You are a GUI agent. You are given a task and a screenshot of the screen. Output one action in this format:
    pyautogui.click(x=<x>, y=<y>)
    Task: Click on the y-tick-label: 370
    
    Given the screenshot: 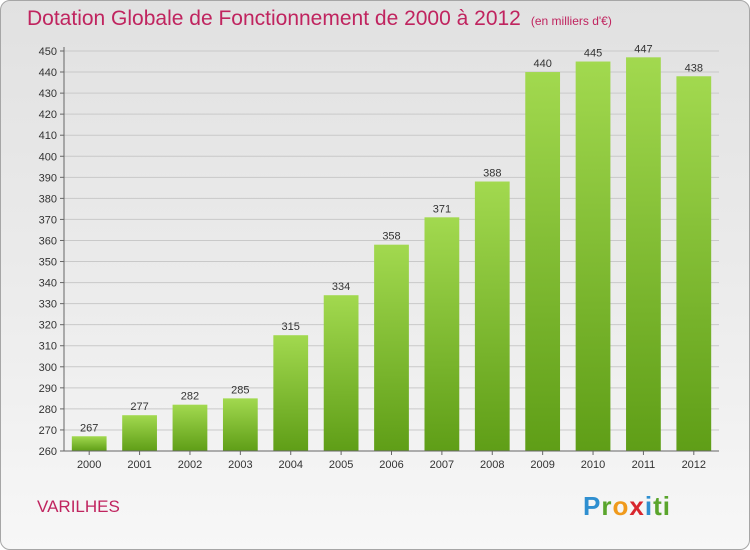 What is the action you would take?
    pyautogui.click(x=48, y=220)
    